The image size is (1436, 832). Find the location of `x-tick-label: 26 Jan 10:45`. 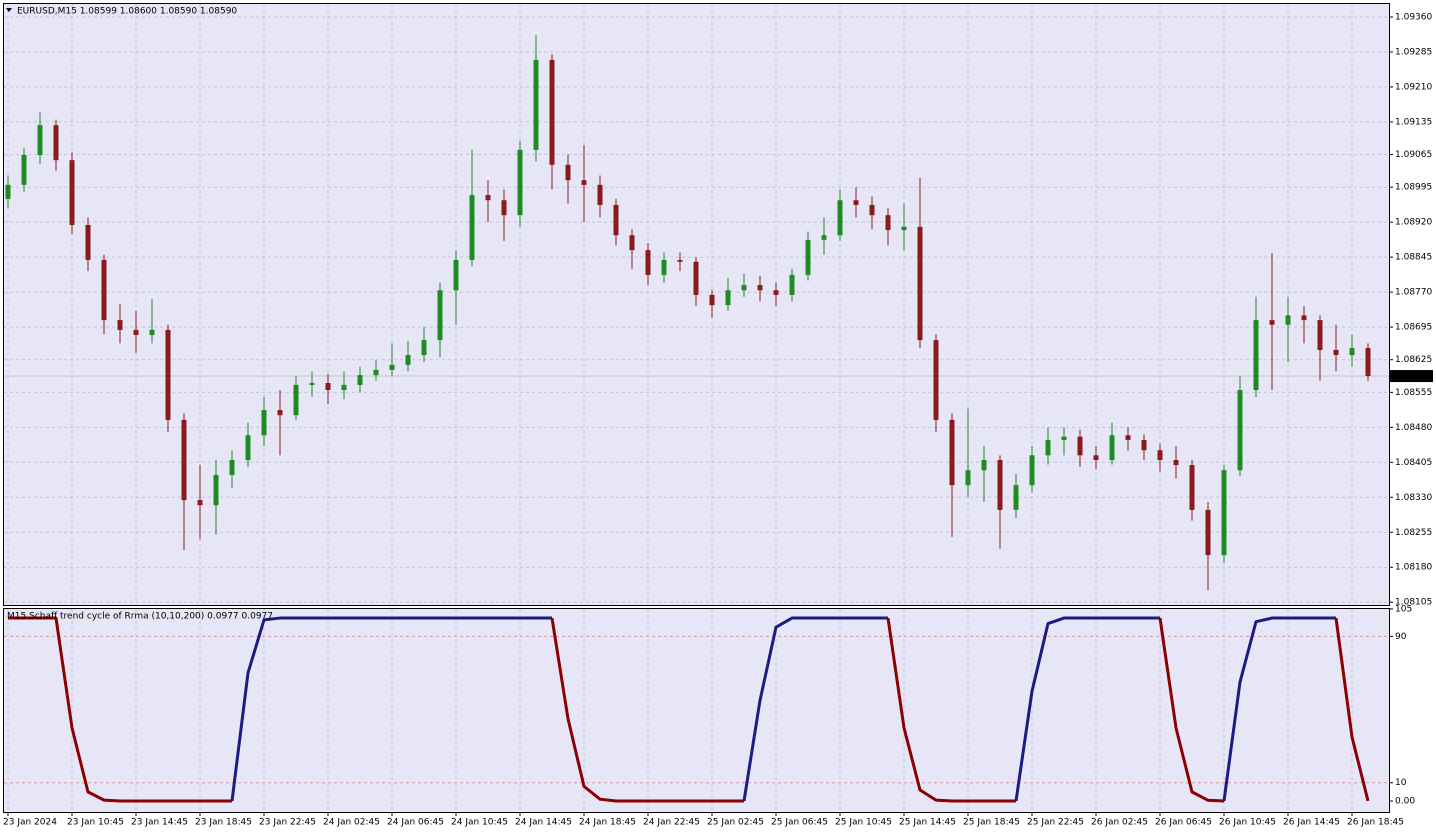

x-tick-label: 26 Jan 10:45 is located at coordinates (1247, 823).